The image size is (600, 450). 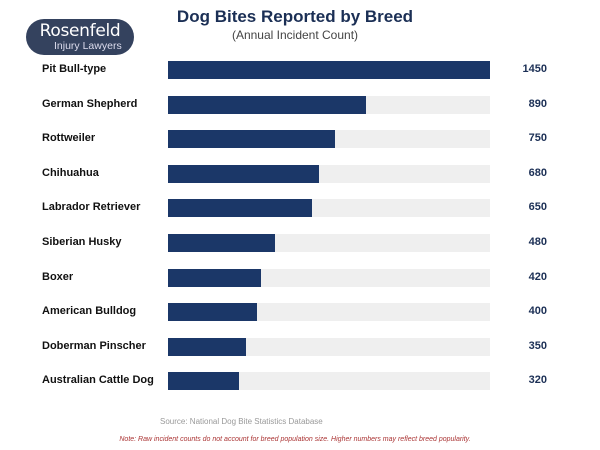 I want to click on value-label: 650, so click(x=537, y=207).